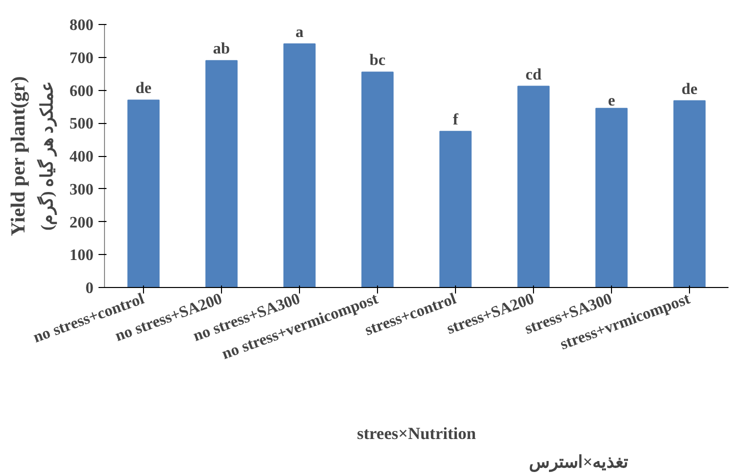 This screenshot has width=734, height=476. I want to click on y-axis-title: Yield per plant(gr), so click(19, 156).